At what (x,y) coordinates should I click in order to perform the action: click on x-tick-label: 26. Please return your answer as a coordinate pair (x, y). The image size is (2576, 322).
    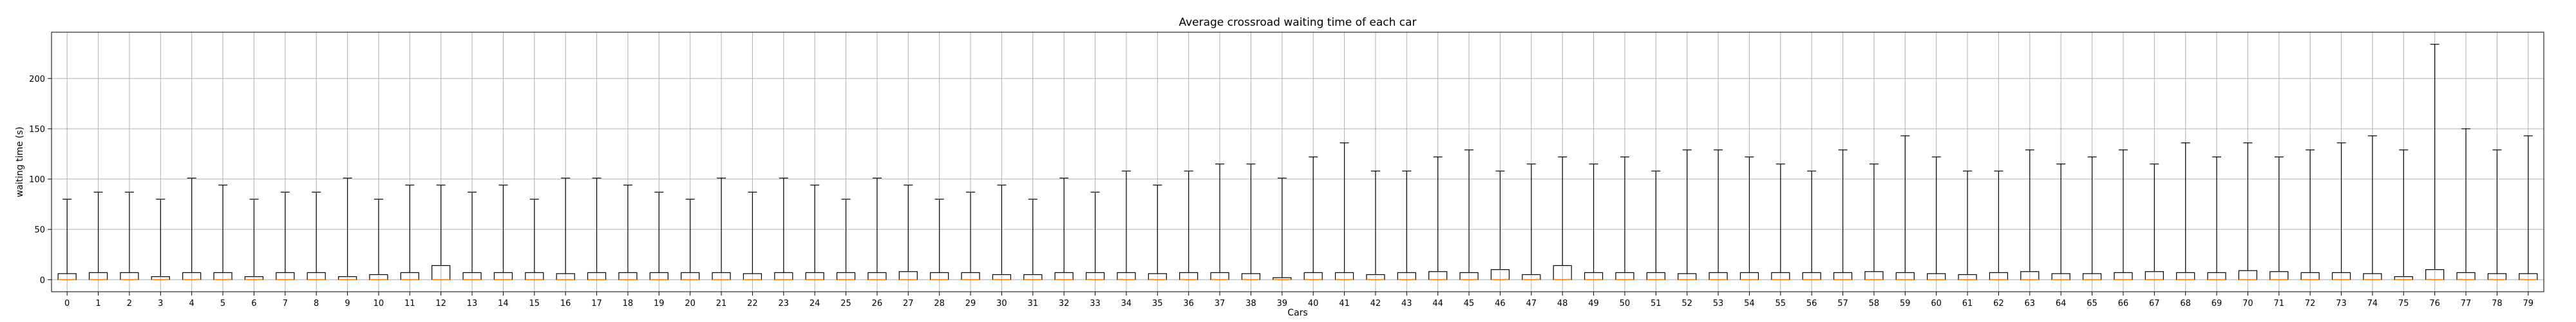
    Looking at the image, I should click on (878, 303).